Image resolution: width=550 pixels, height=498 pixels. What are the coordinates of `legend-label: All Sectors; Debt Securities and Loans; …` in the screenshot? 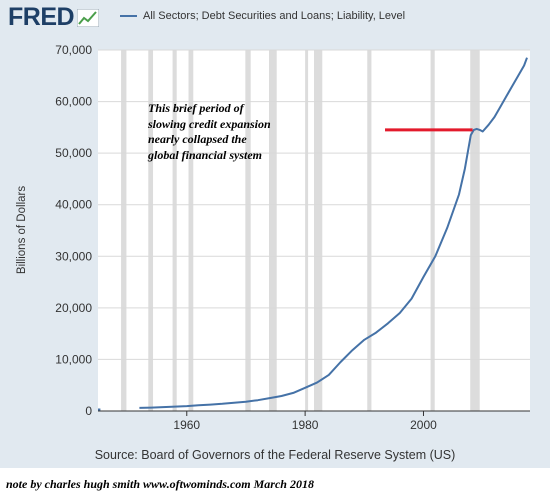 It's located at (274, 16).